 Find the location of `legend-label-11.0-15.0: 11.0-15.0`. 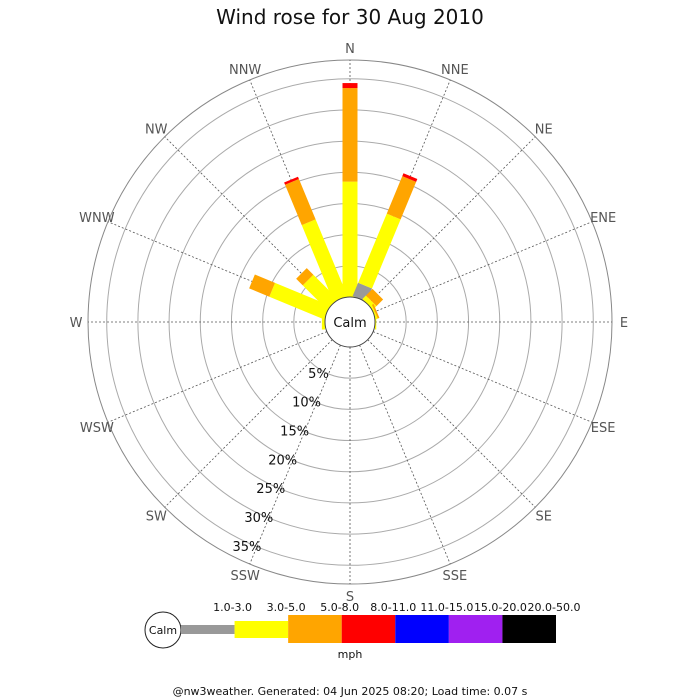

legend-label-11.0-15.0: 11.0-15.0 is located at coordinates (446, 607).